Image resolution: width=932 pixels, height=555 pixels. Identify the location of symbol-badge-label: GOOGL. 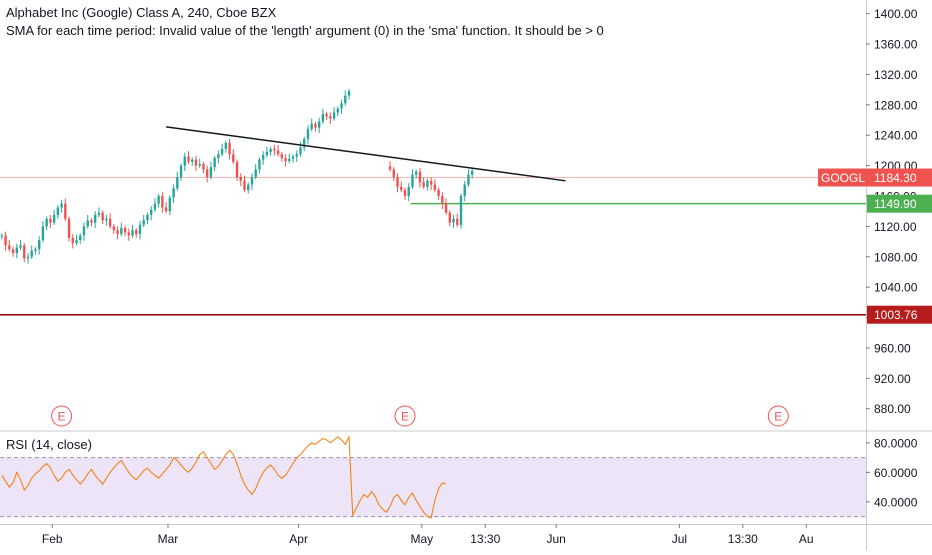
(843, 178).